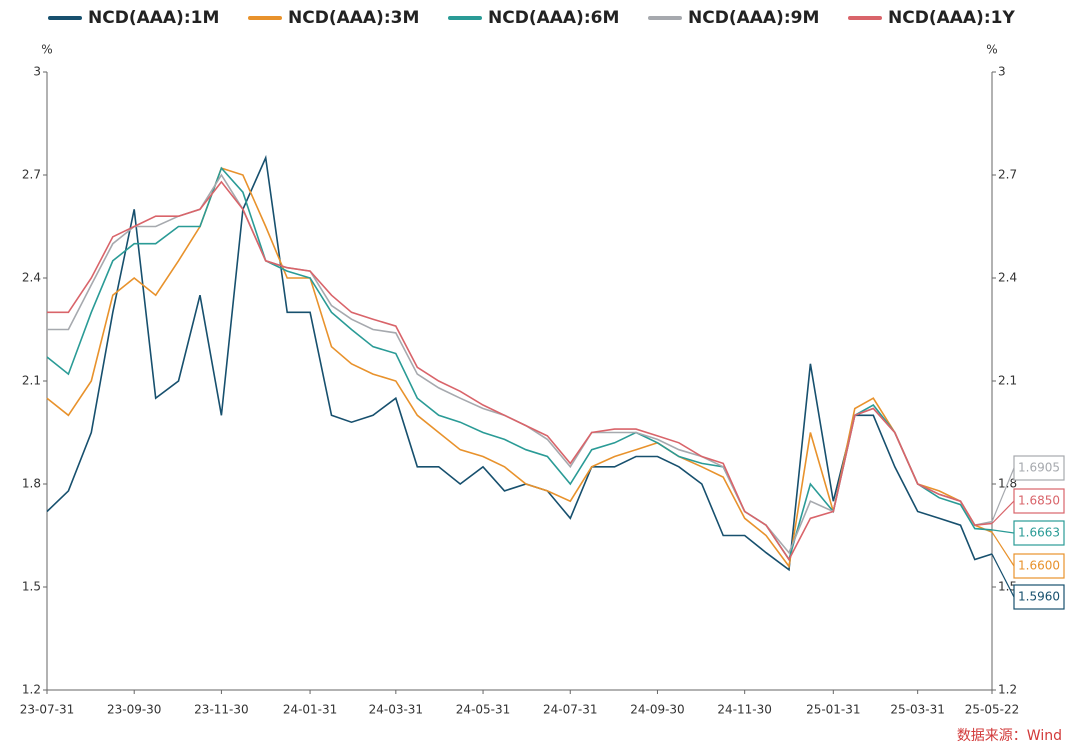 Image resolution: width=1080 pixels, height=756 pixels. Describe the element at coordinates (134, 710) in the screenshot. I see `x-tick-label: 23-09-30` at that location.